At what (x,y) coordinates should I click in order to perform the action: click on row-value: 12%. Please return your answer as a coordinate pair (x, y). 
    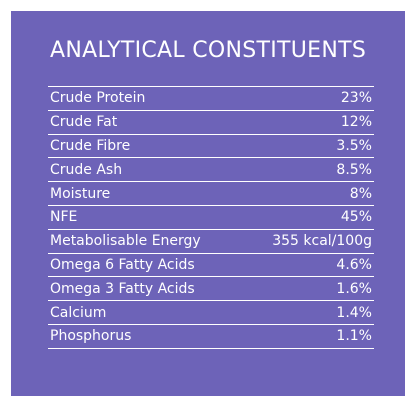
    Looking at the image, I should click on (356, 122).